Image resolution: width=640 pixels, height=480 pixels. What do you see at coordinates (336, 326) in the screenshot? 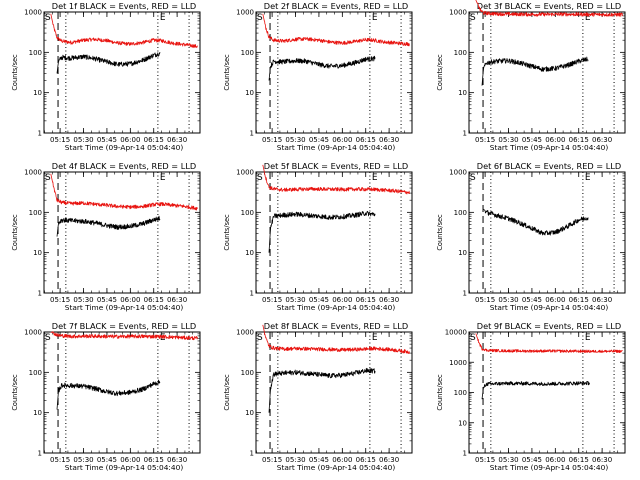
I see `panel-title: Det 8f BLACK = Events, RED = LLD` at bounding box center [336, 326].